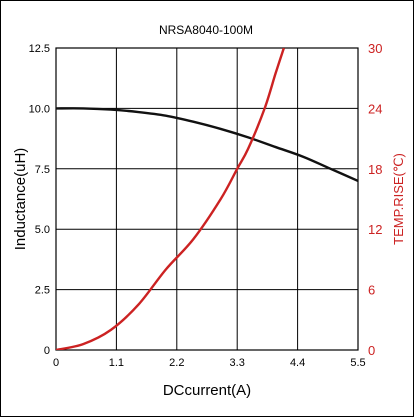 This screenshot has width=414, height=417. What do you see at coordinates (375, 169) in the screenshot?
I see `y-right-tick-label: 18` at bounding box center [375, 169].